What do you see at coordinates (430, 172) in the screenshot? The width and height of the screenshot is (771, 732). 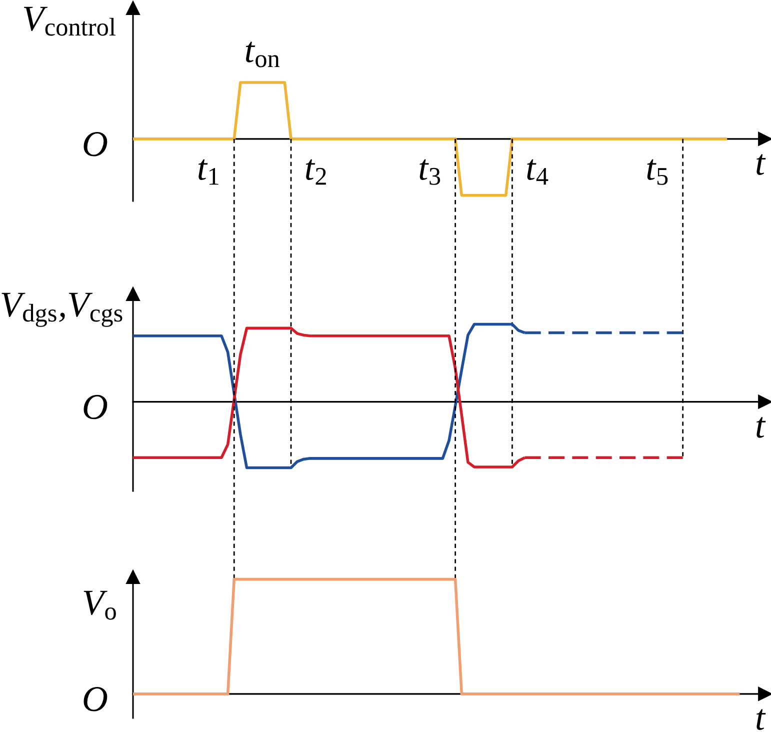 I see `x-tick-label: t$_{3}$` at bounding box center [430, 172].